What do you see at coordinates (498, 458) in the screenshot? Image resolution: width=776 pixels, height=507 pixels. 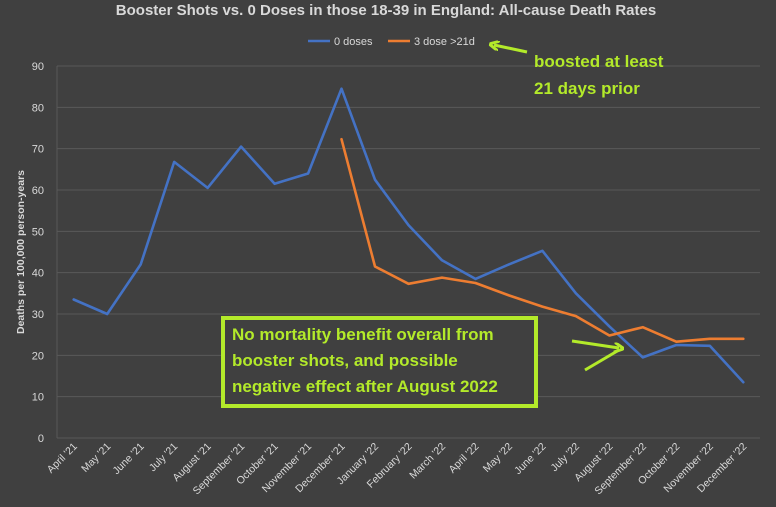 I see `x-tick-label: May '22` at bounding box center [498, 458].